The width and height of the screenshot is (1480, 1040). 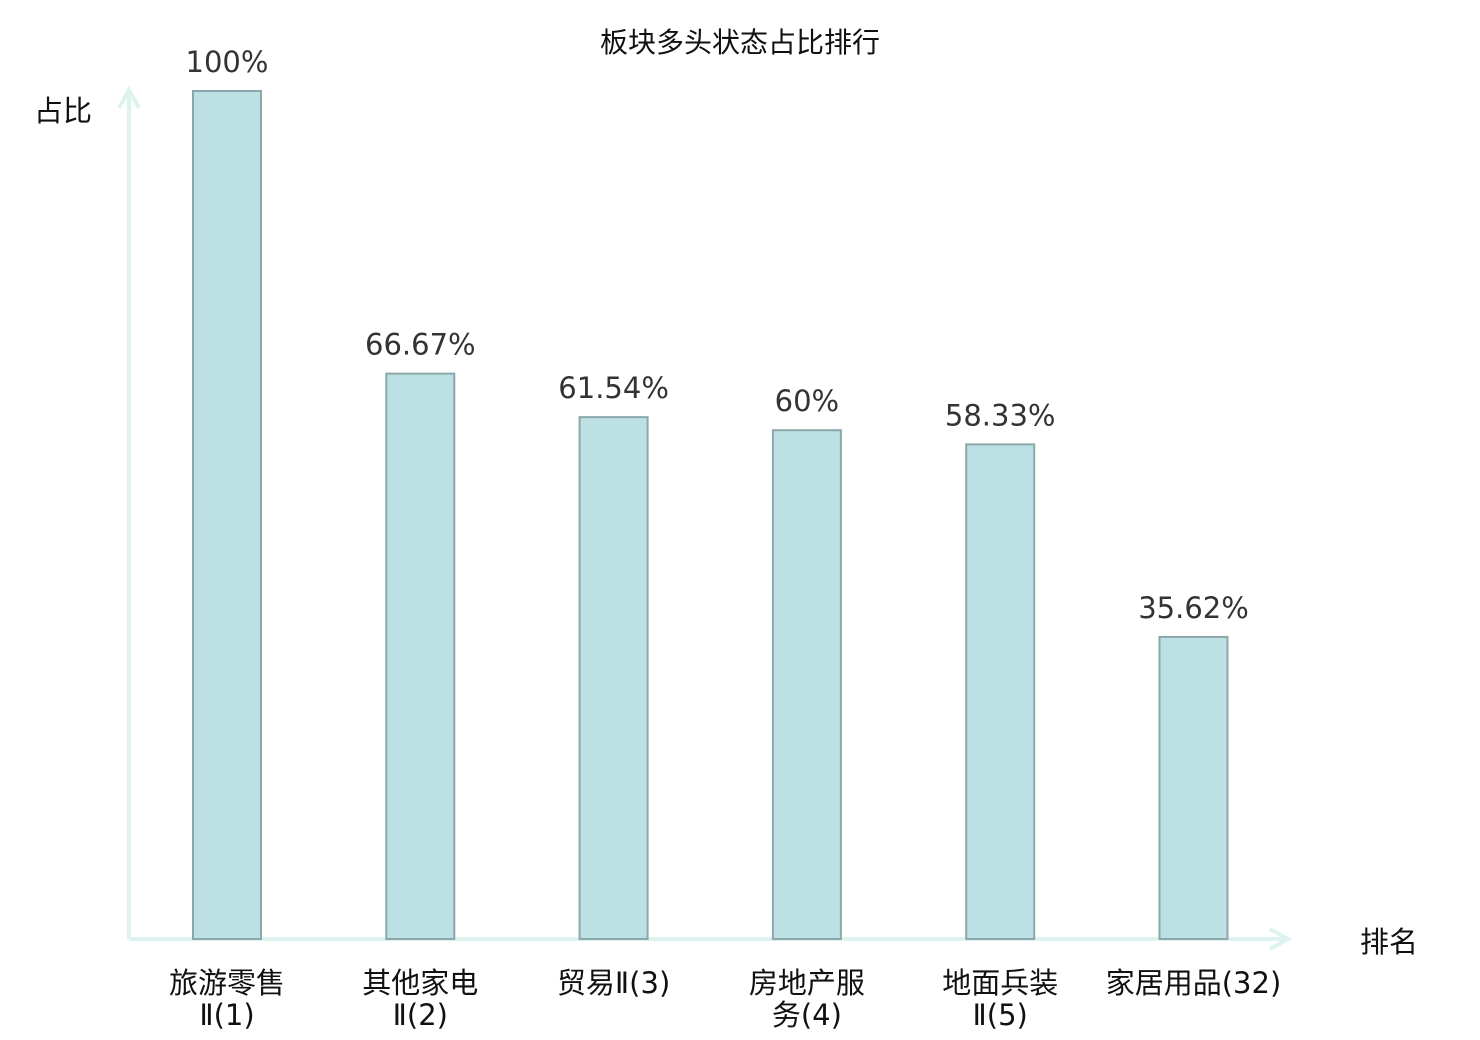 I want to click on x-tick-label: 房地产服, so click(x=807, y=983).